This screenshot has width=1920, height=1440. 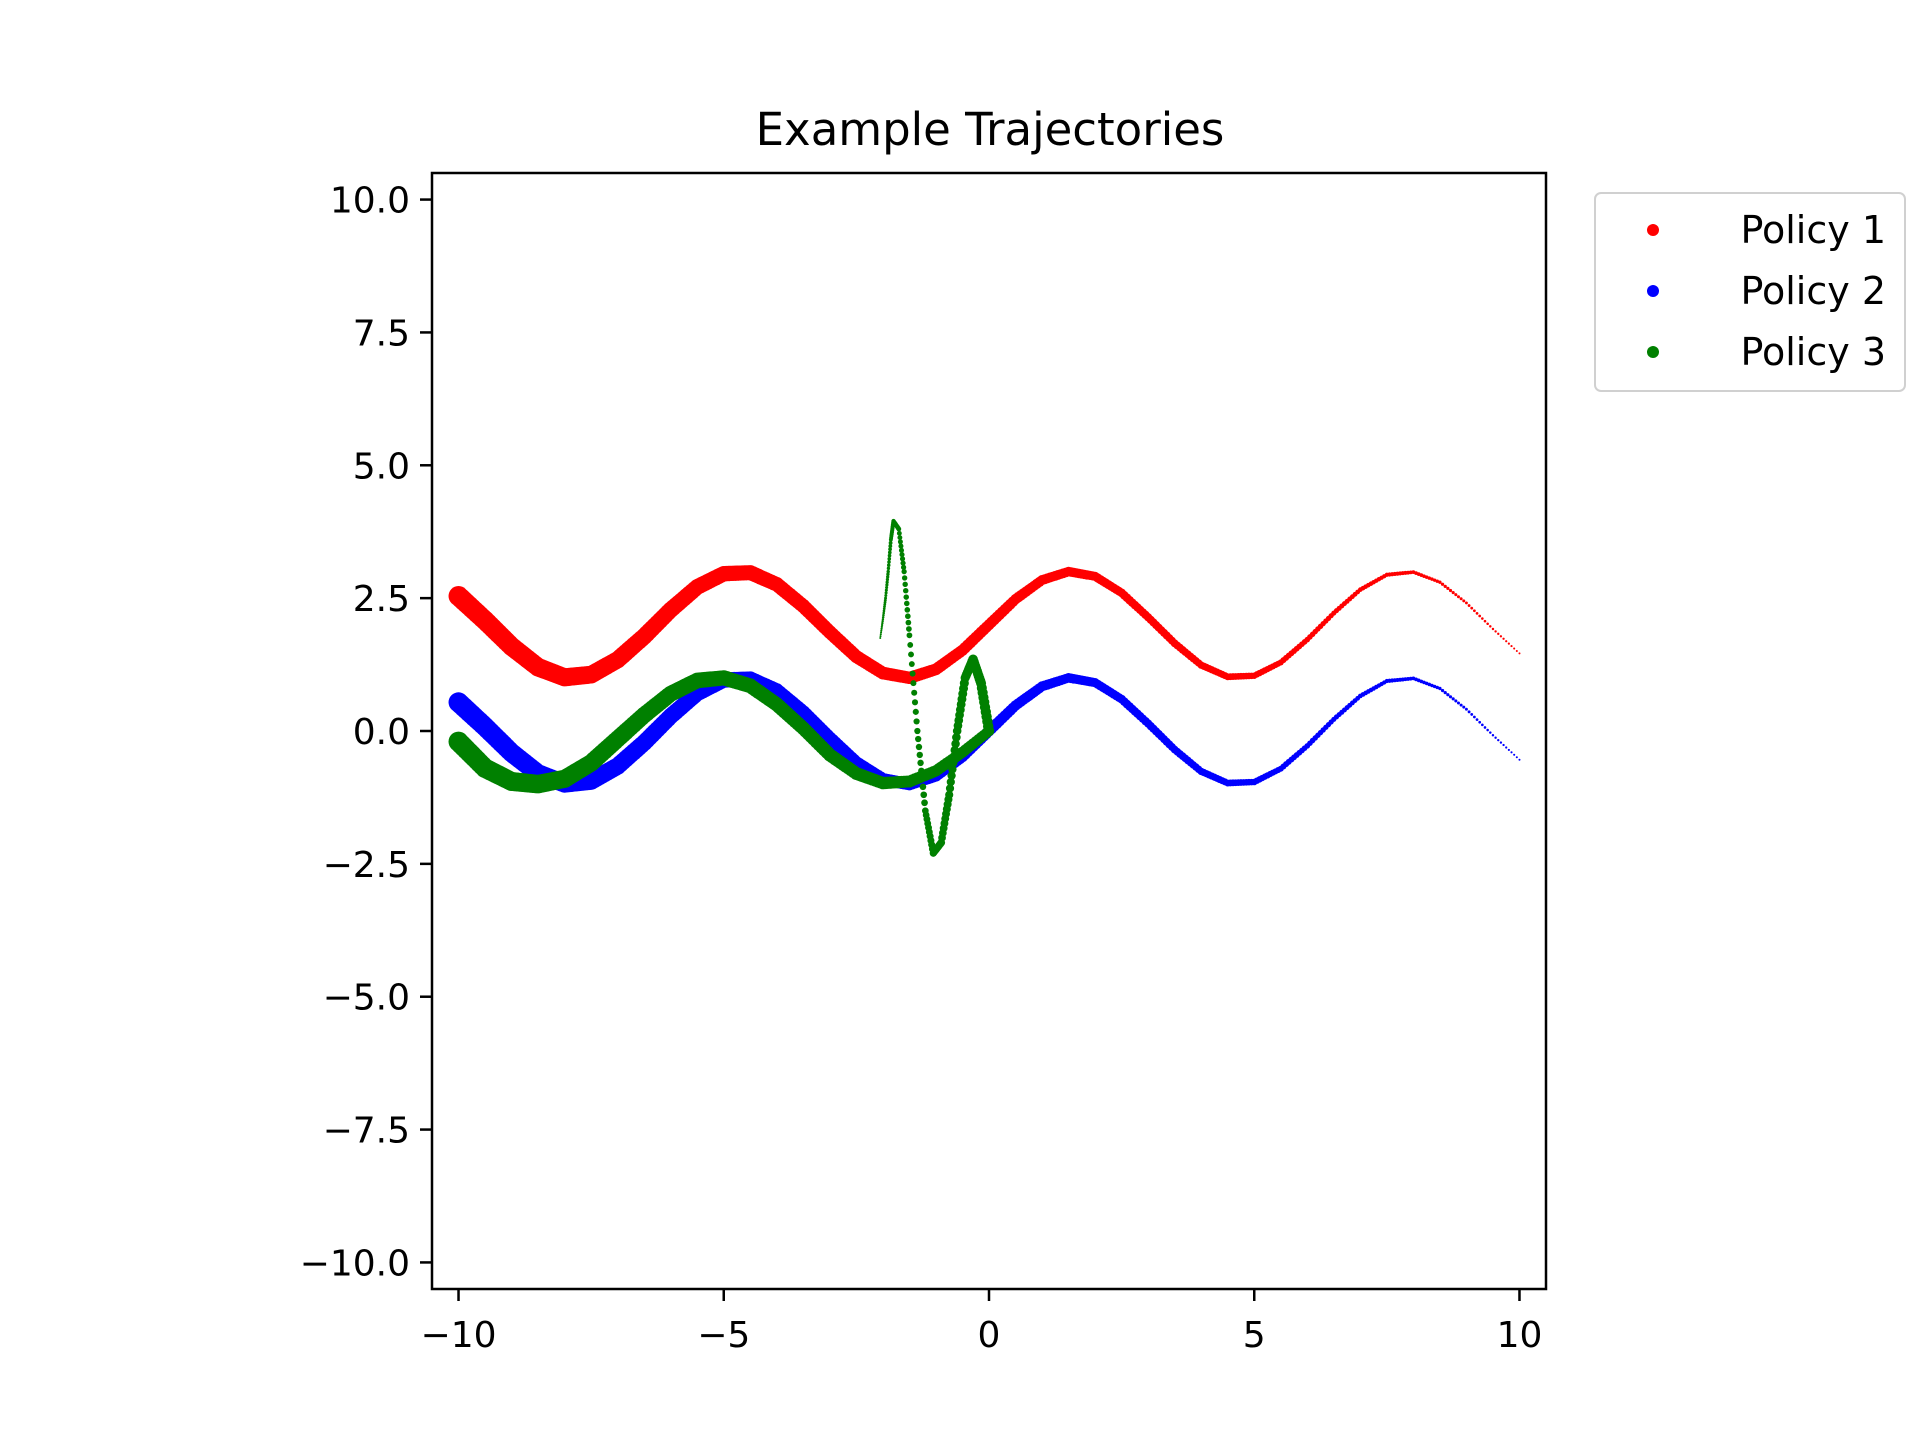 I want to click on x-tick-label: 0, so click(x=989, y=1335).